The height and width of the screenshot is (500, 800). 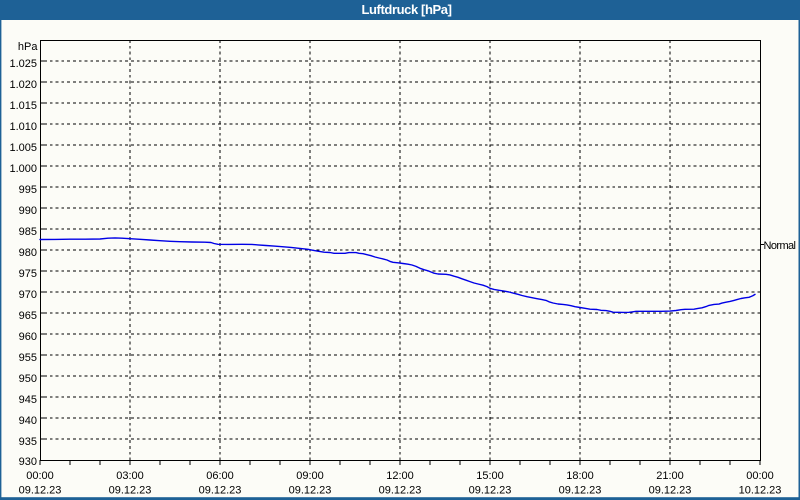 I want to click on svg-text: 1.025, so click(x=23, y=64).